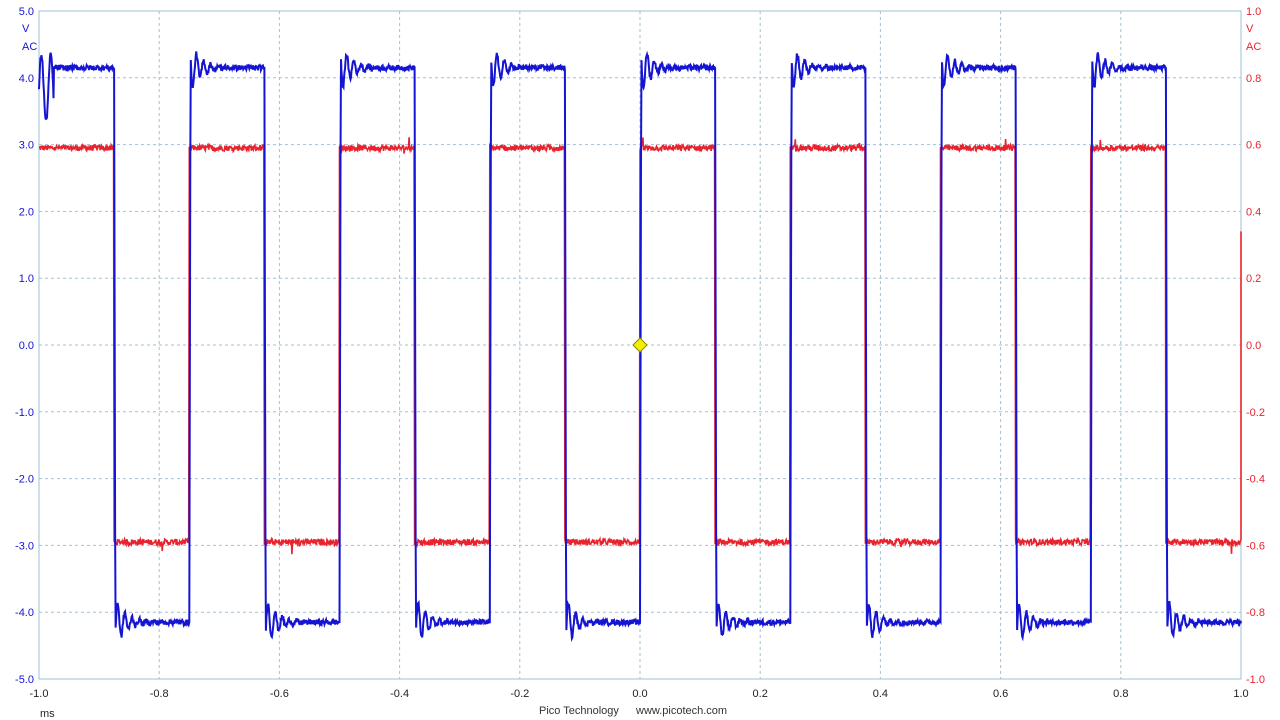  I want to click on x-tick-label: -1.0, so click(39, 694).